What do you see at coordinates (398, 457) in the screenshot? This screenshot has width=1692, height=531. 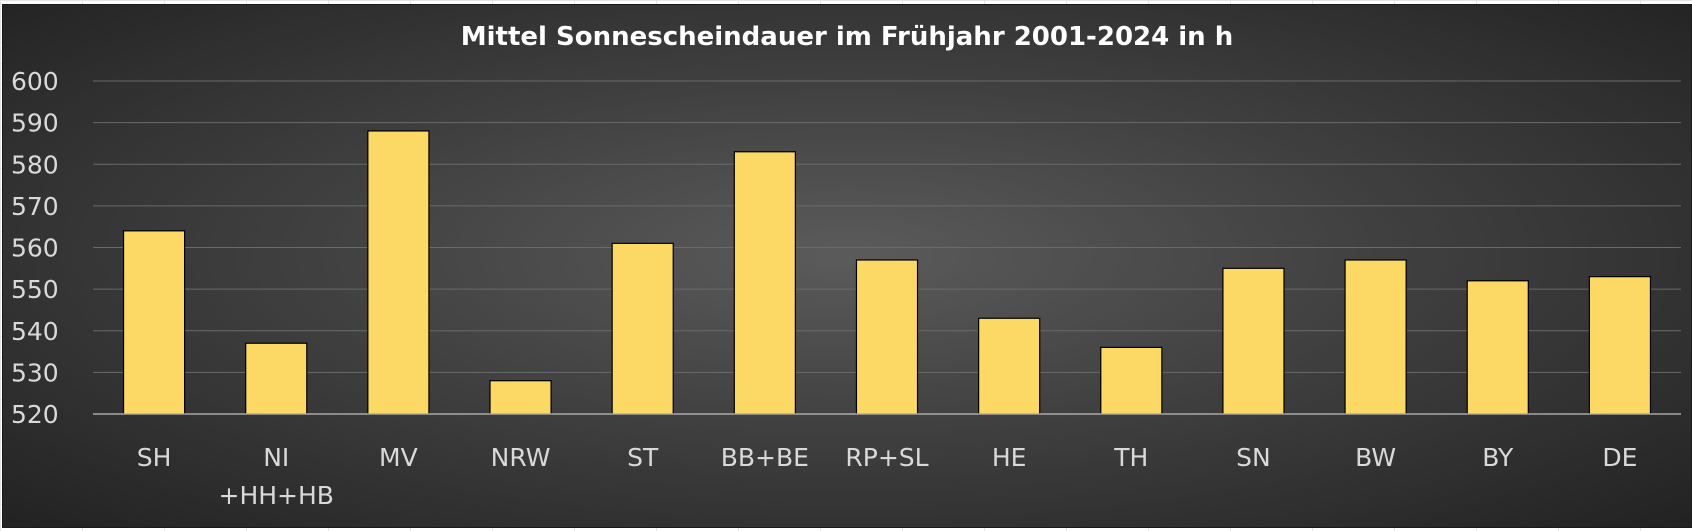 I see `x-tick-label: MV` at bounding box center [398, 457].